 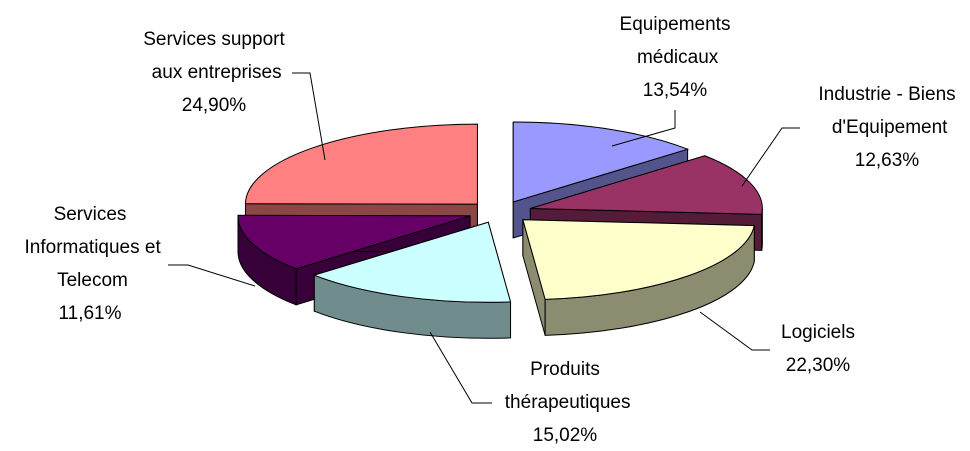 What do you see at coordinates (675, 90) in the screenshot?
I see `value-label: 13,54%` at bounding box center [675, 90].